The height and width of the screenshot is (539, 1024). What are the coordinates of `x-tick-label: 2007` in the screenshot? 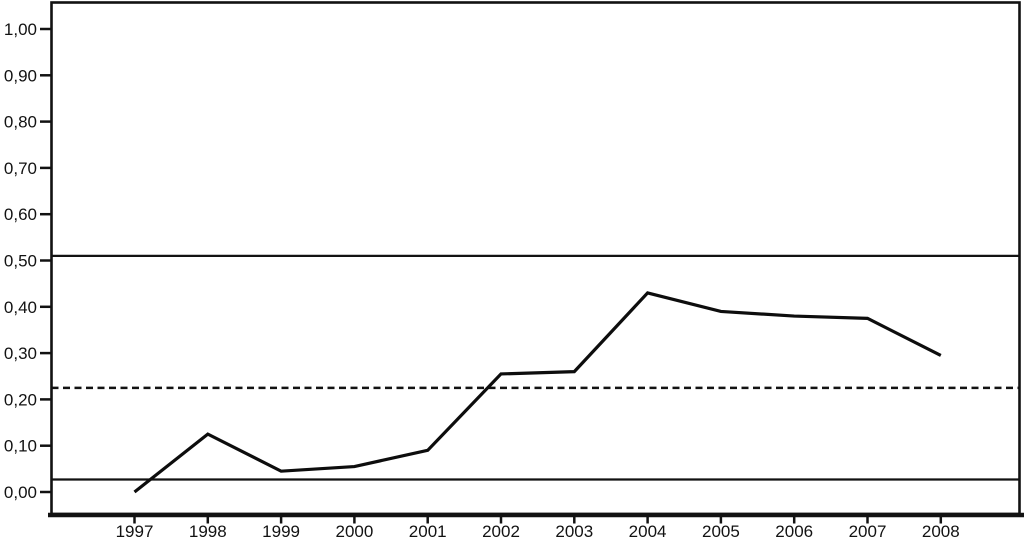 It's located at (868, 530).